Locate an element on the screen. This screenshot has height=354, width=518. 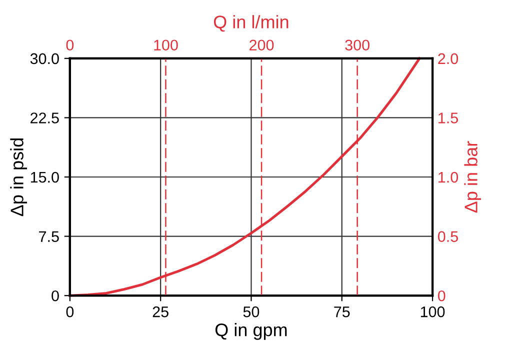
x-tick-label: 100 is located at coordinates (432, 312).